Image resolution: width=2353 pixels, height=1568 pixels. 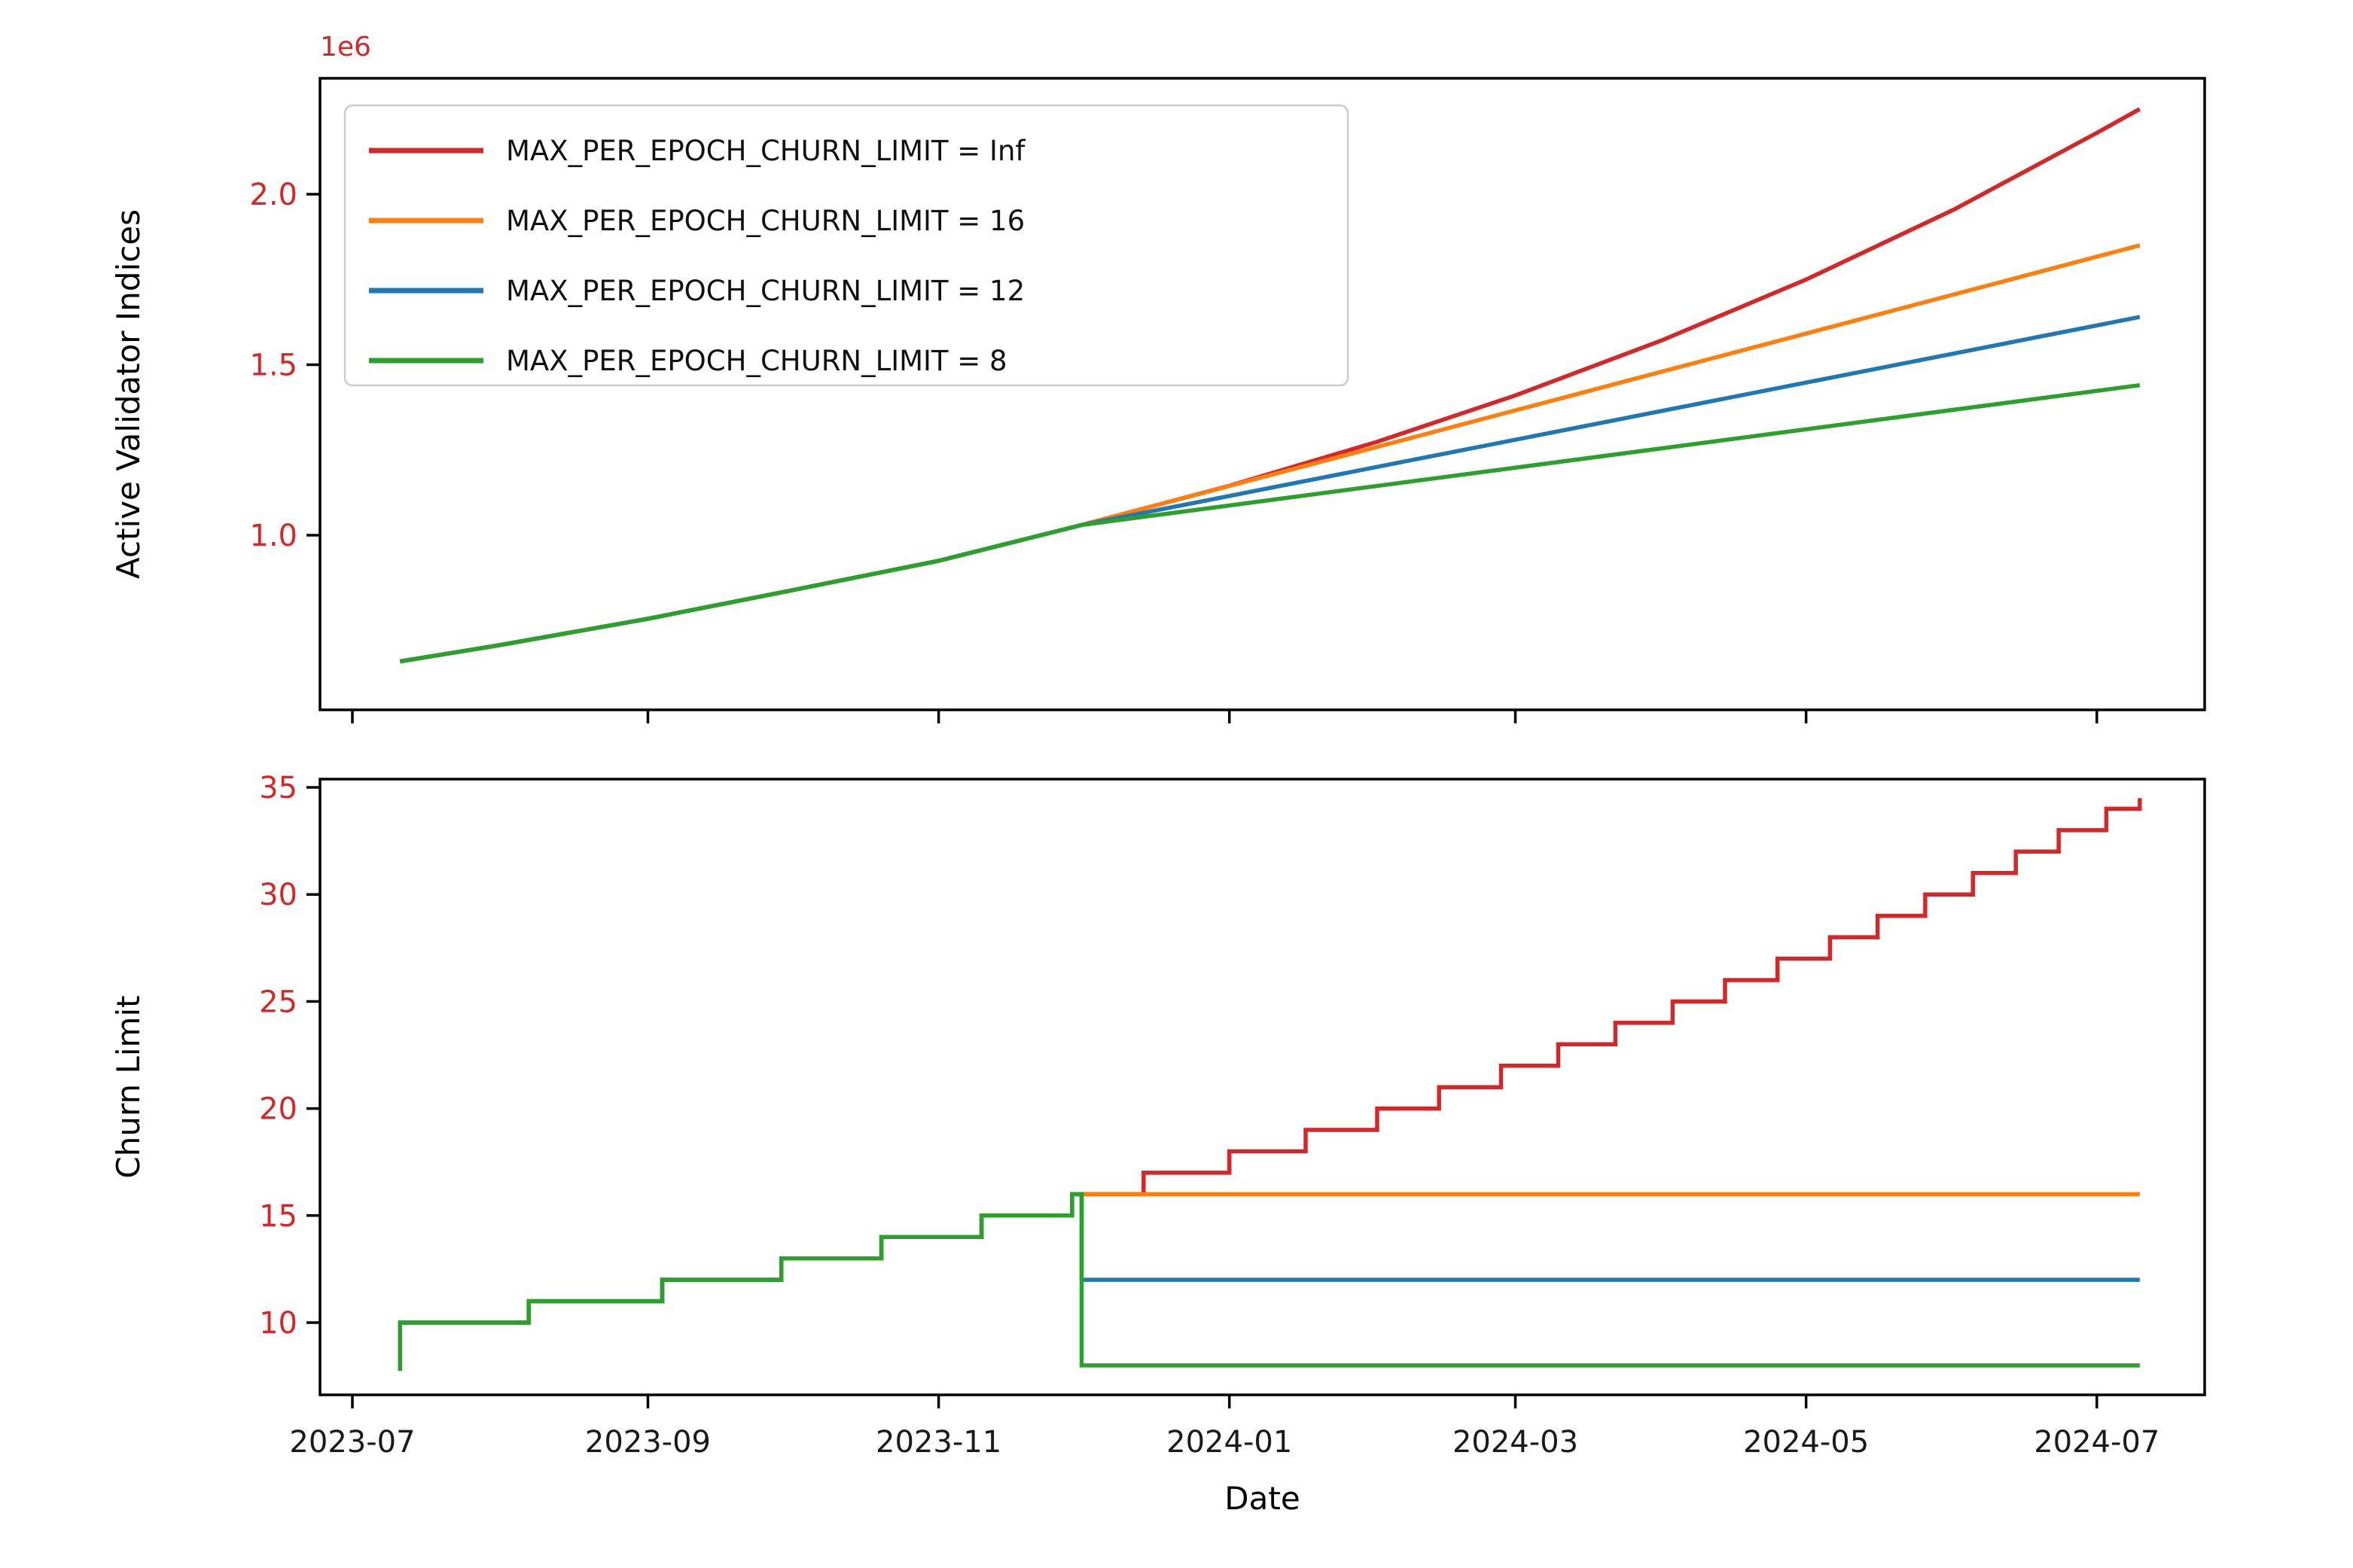 What do you see at coordinates (352, 1442) in the screenshot?
I see `x-tick-label: 2023-07` at bounding box center [352, 1442].